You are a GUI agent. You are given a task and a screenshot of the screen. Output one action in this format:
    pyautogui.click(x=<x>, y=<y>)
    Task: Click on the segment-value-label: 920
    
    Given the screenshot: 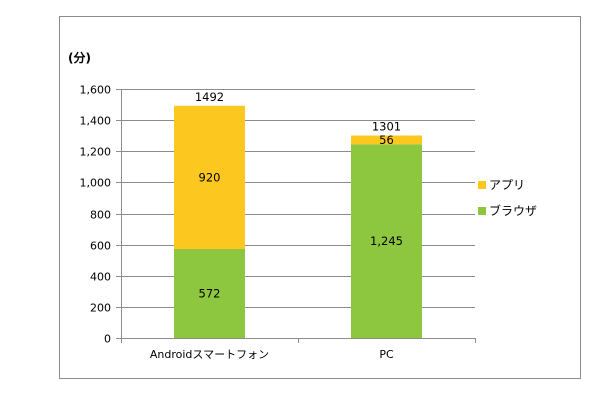 What is the action you would take?
    pyautogui.click(x=210, y=177)
    